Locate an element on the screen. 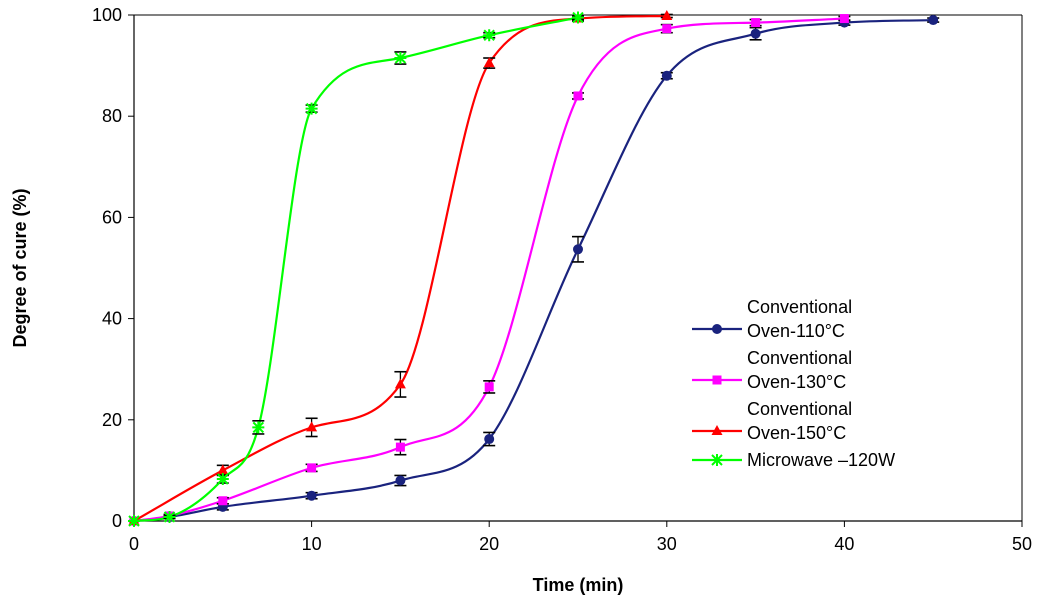 Image resolution: width=1039 pixels, height=604 pixels. y-axis-title: Degree of cure (%) is located at coordinates (20, 267).